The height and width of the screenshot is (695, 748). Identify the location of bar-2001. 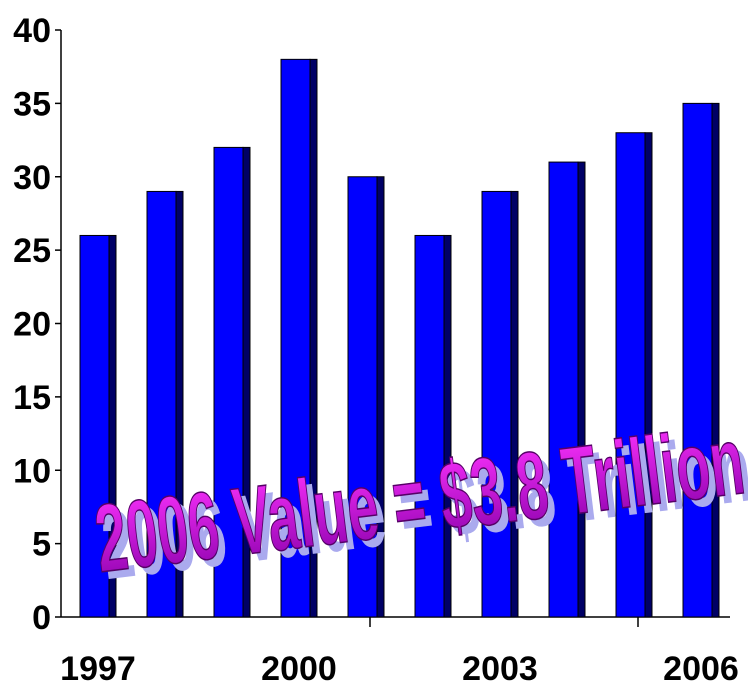
(366, 397).